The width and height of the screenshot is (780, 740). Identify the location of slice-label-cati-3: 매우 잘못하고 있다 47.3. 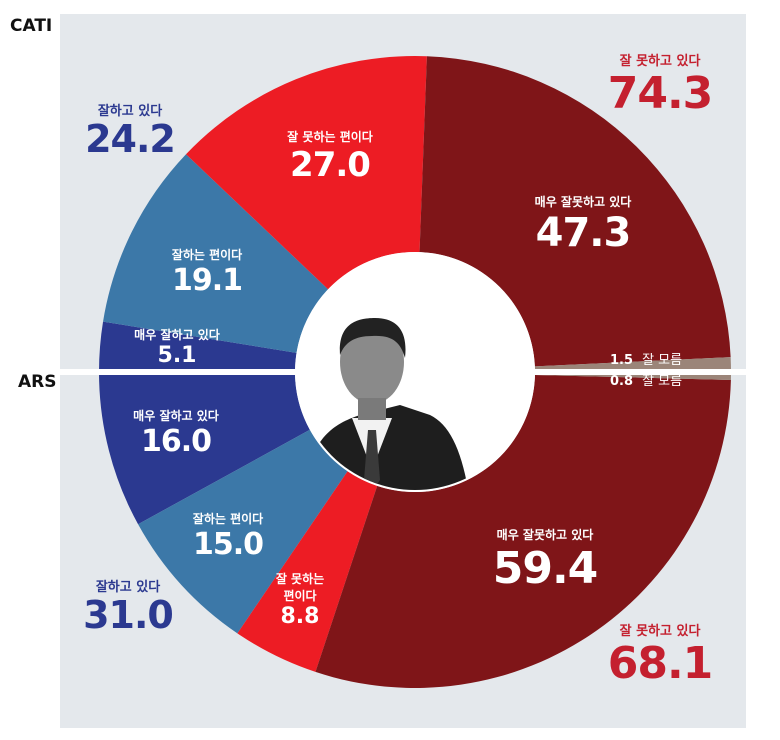
(583, 225).